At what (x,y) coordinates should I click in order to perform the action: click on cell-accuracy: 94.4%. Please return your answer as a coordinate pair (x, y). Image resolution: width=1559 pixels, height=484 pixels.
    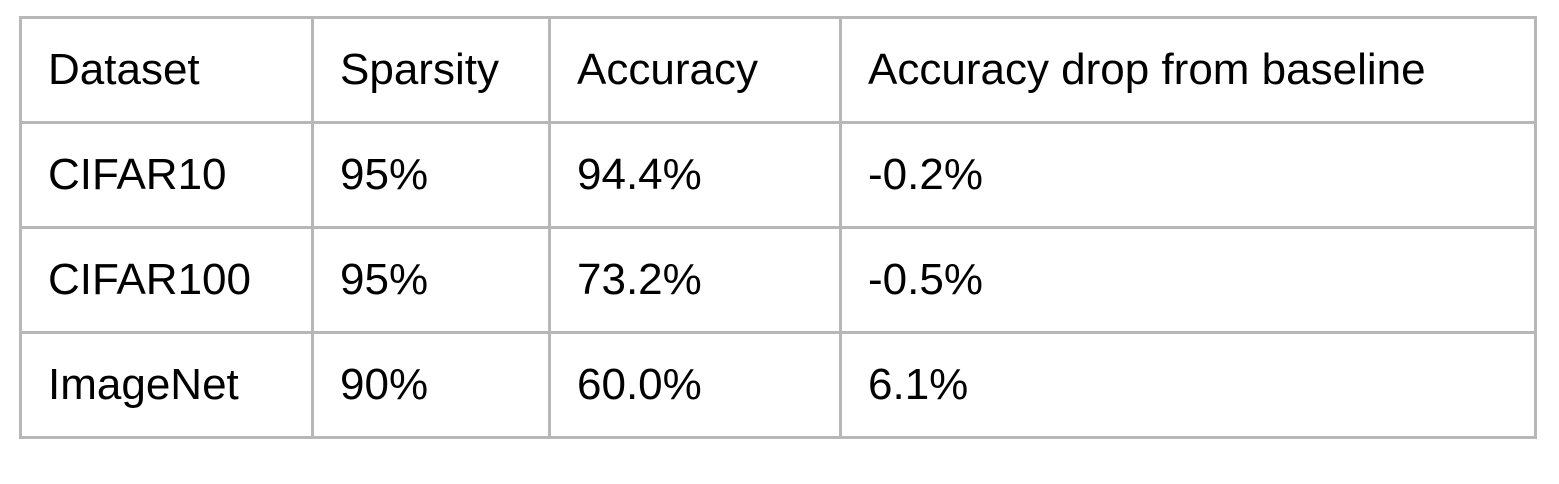
    Looking at the image, I should click on (695, 175).